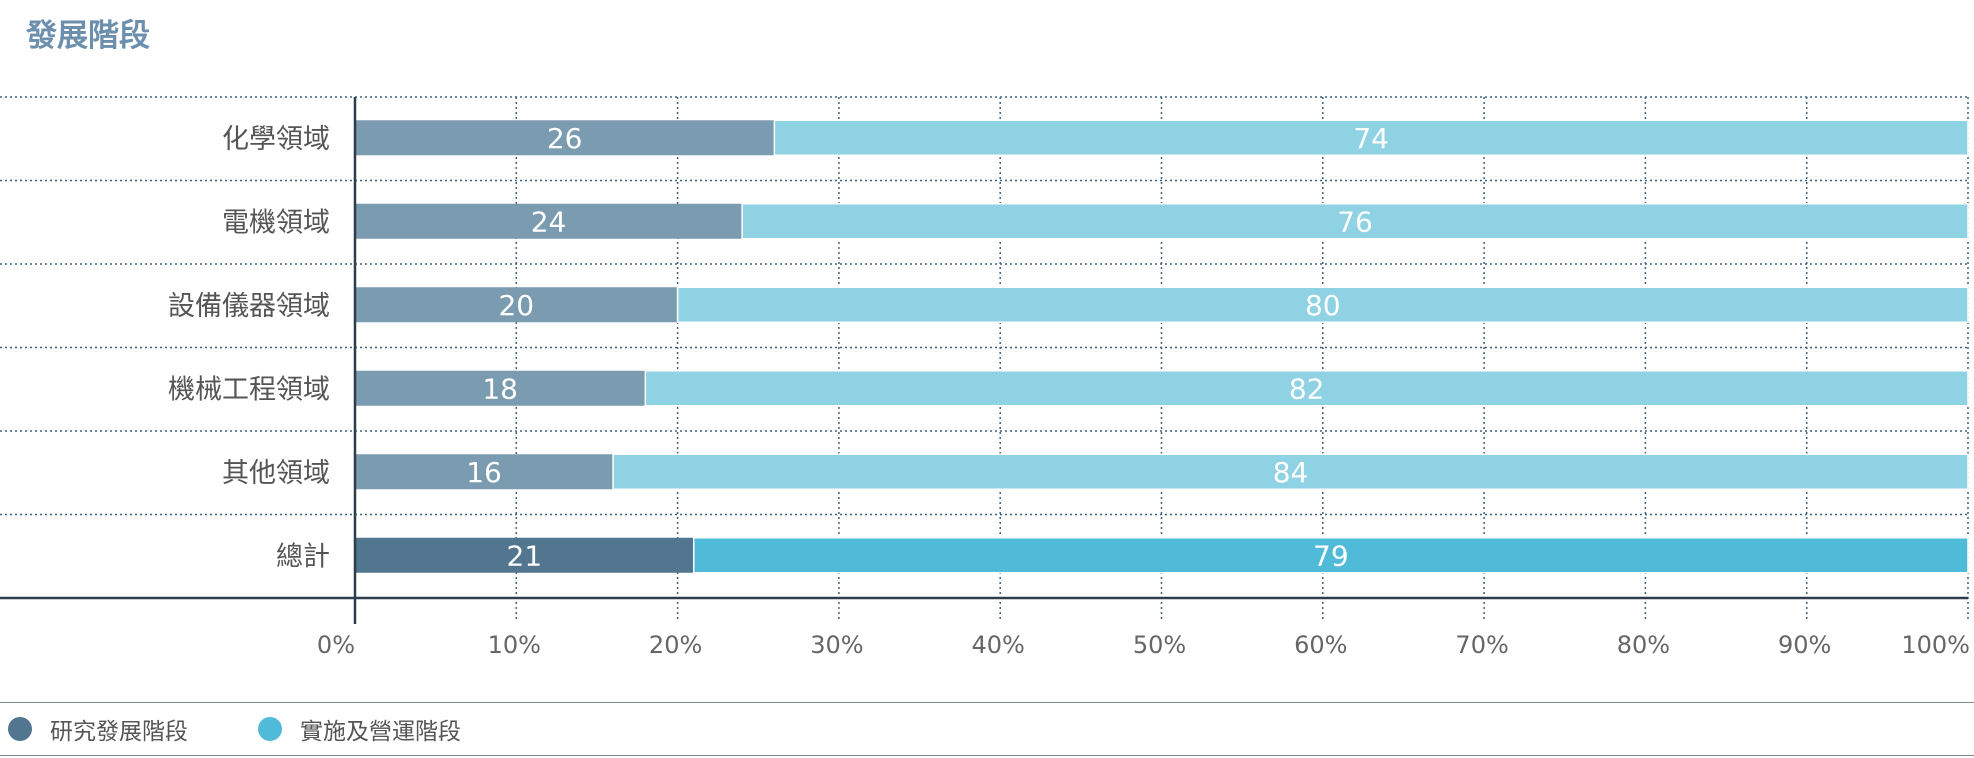 The height and width of the screenshot is (758, 1974). I want to click on category-label: 機械工程領域, so click(249, 389).